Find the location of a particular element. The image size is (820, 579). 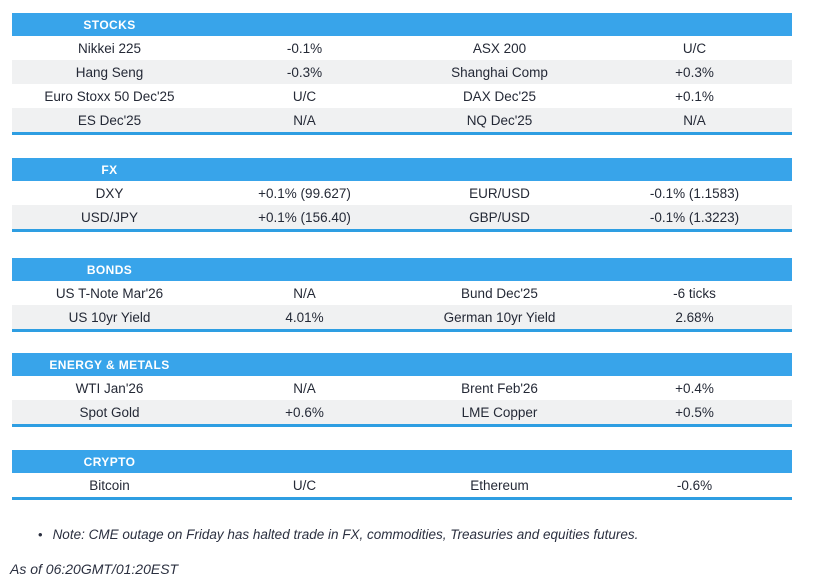

instrument-value: -0.1% is located at coordinates (304, 48).